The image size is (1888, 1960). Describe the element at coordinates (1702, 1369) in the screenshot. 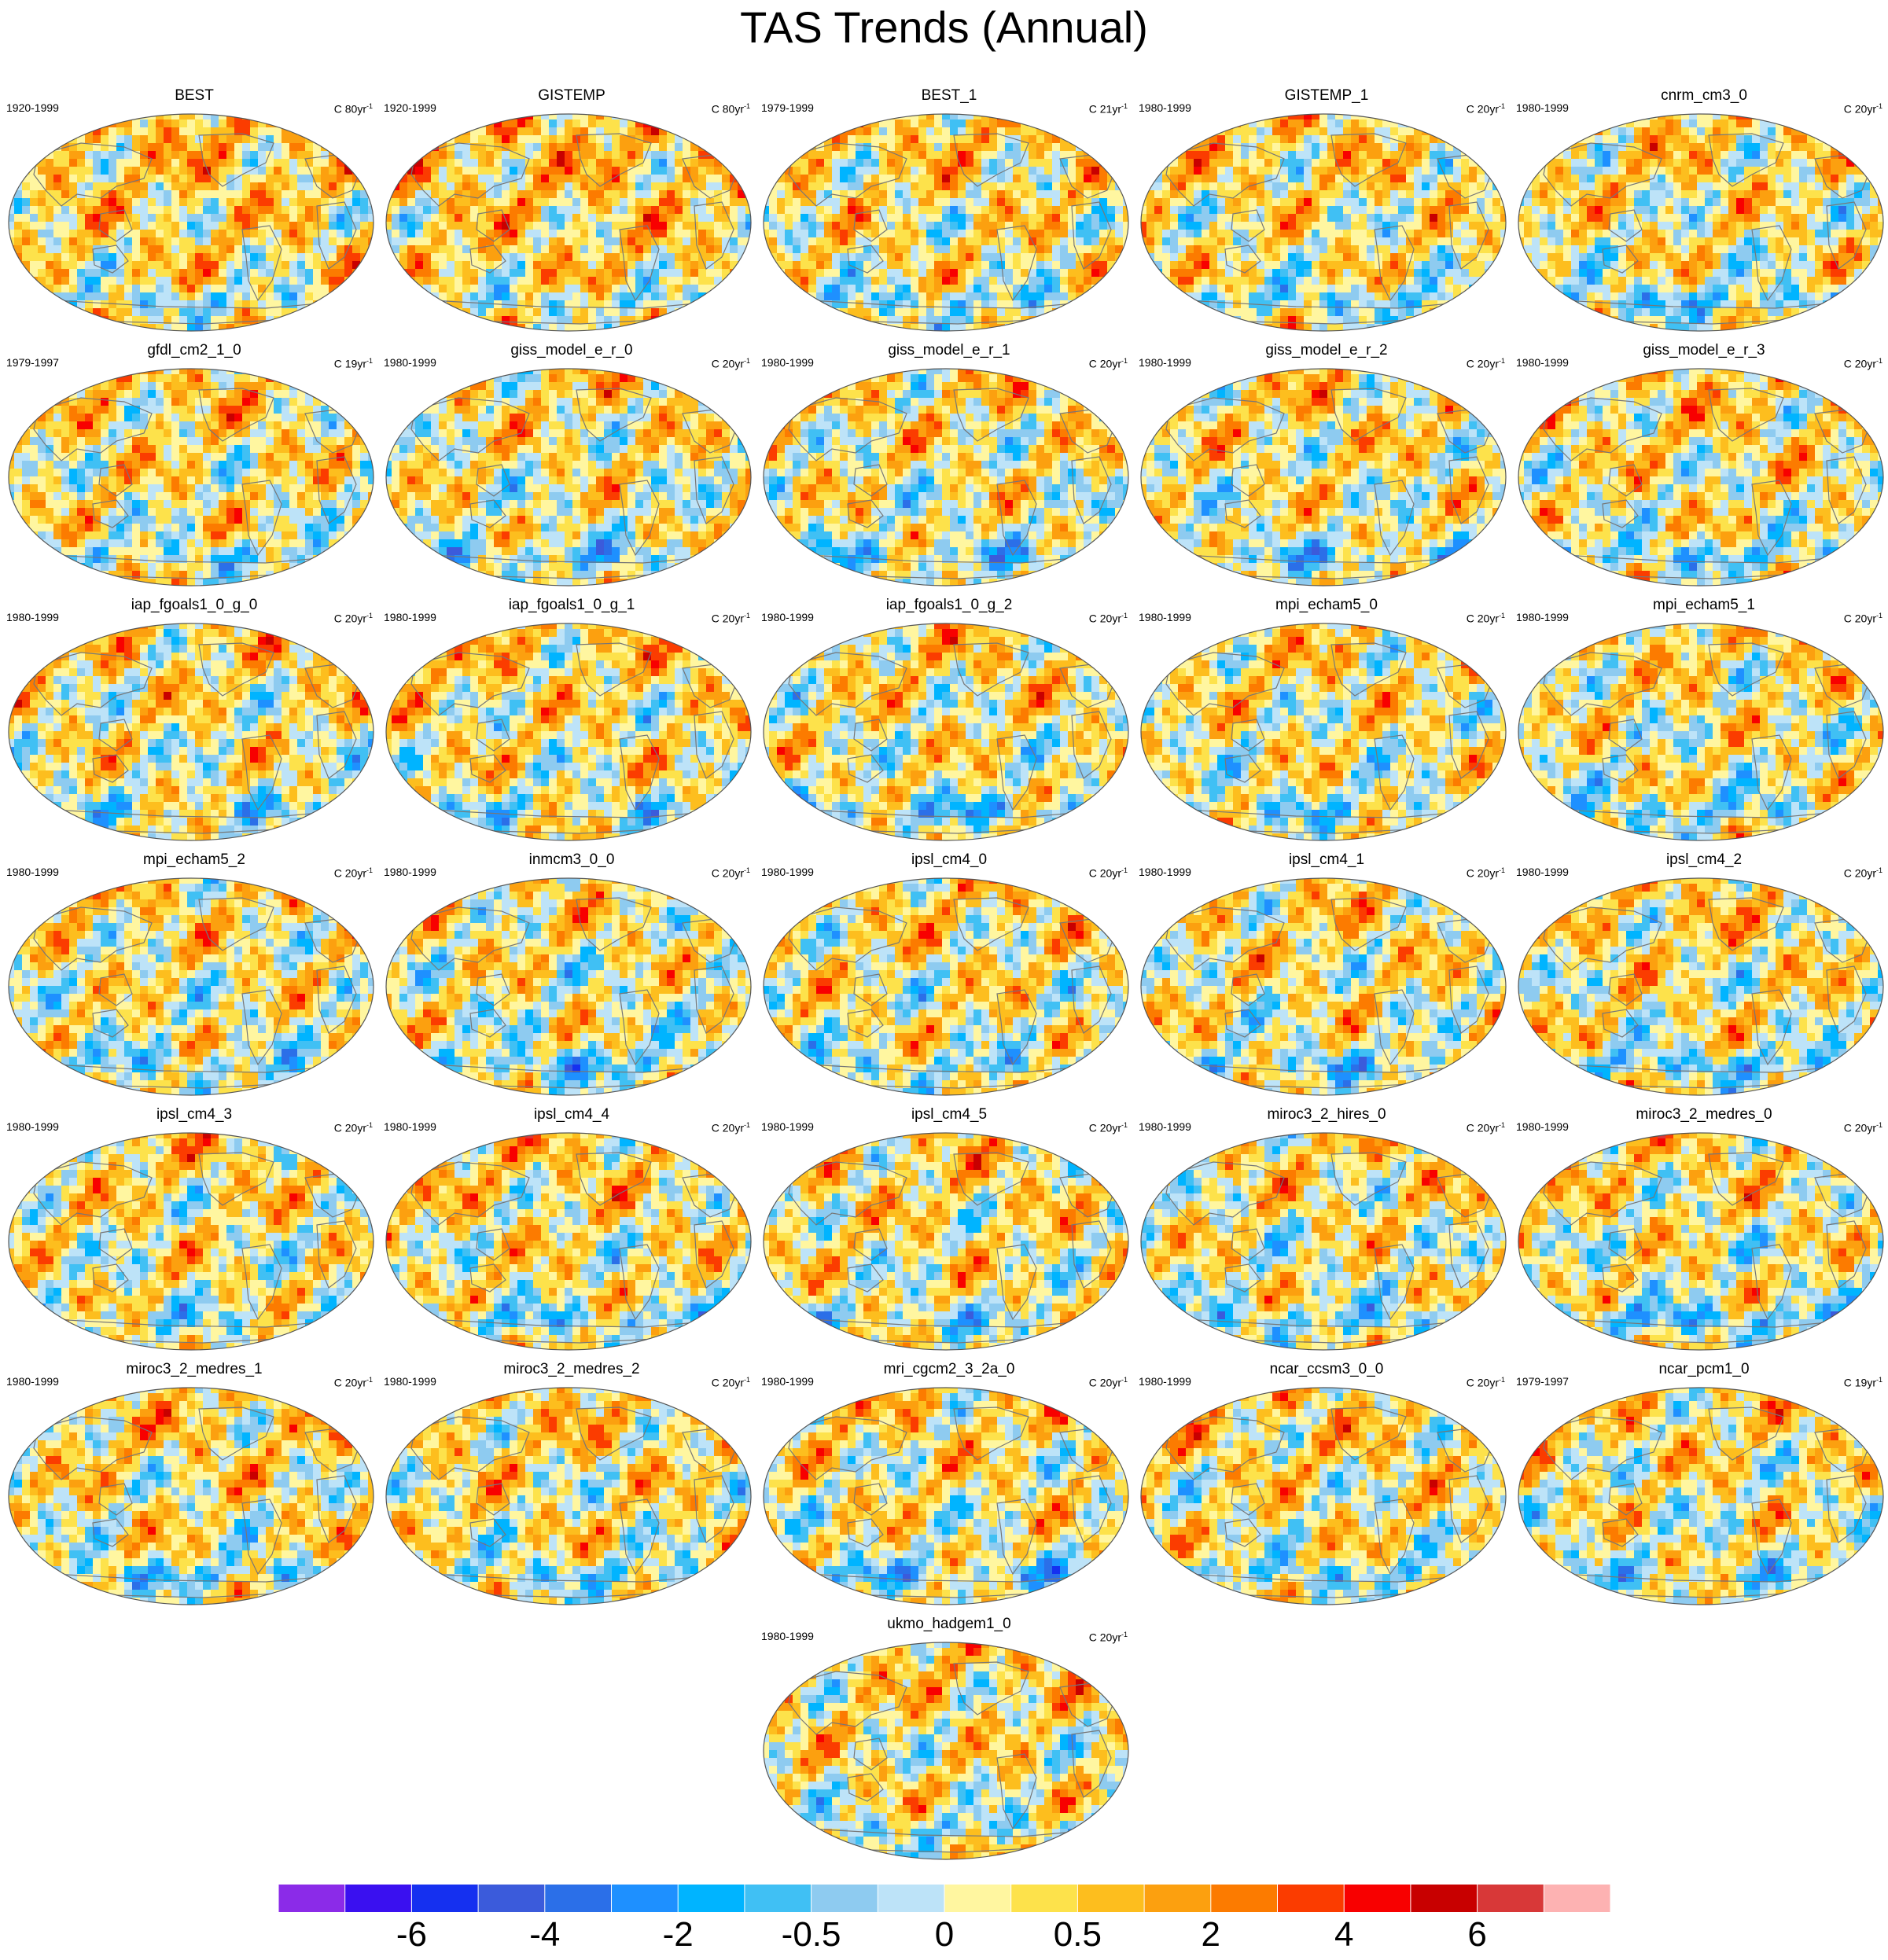

I see `panel-title: ncar_pcm1_0` at that location.